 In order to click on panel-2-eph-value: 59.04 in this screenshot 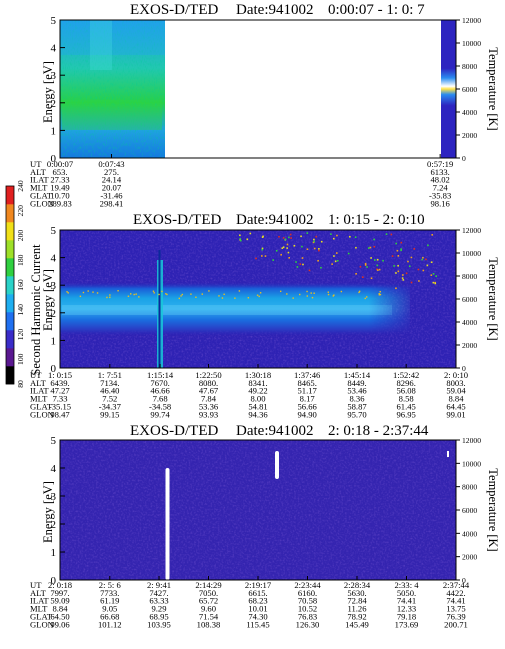, I will do `click(456, 391)`.